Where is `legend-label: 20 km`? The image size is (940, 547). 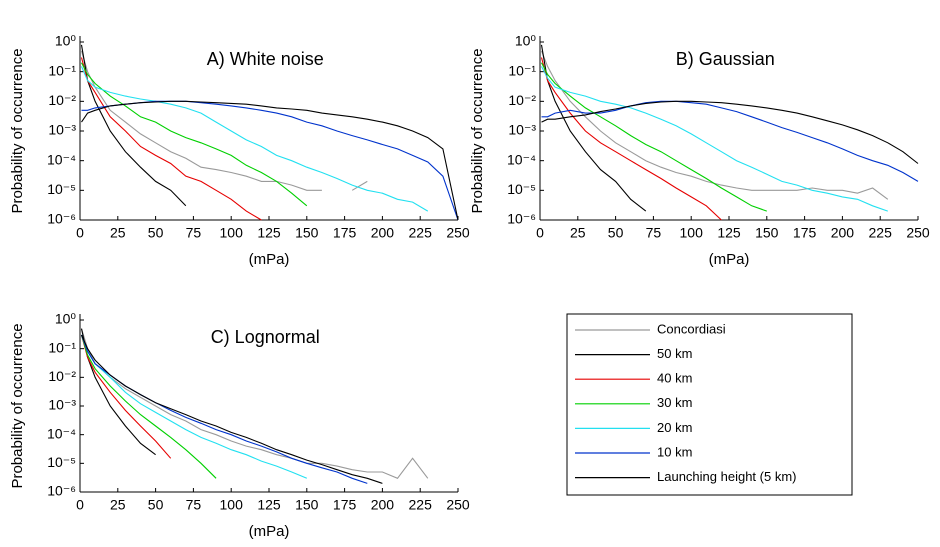
legend-label: 20 km is located at coordinates (674, 427).